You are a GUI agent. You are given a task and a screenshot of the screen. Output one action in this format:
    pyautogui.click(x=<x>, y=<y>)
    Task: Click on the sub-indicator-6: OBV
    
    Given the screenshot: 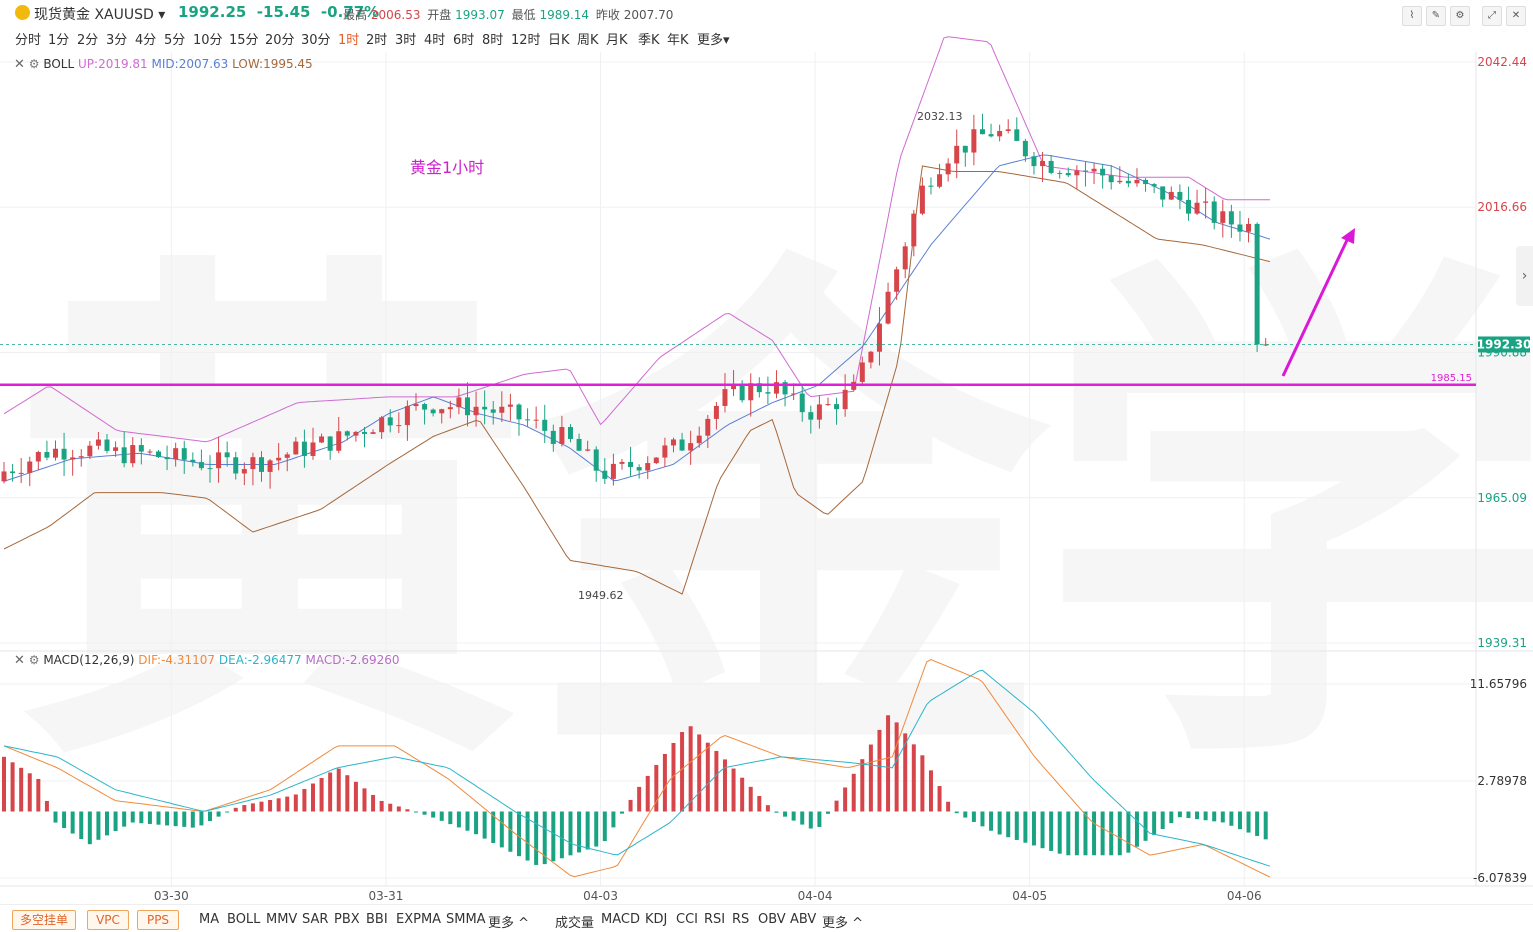 What is the action you would take?
    pyautogui.click(x=772, y=919)
    